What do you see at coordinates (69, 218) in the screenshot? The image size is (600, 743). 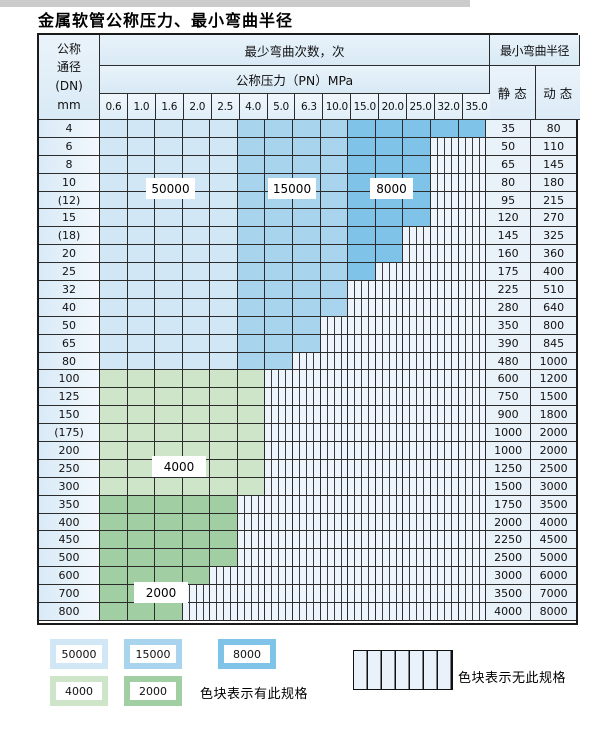 I see `dn-cell: 15` at bounding box center [69, 218].